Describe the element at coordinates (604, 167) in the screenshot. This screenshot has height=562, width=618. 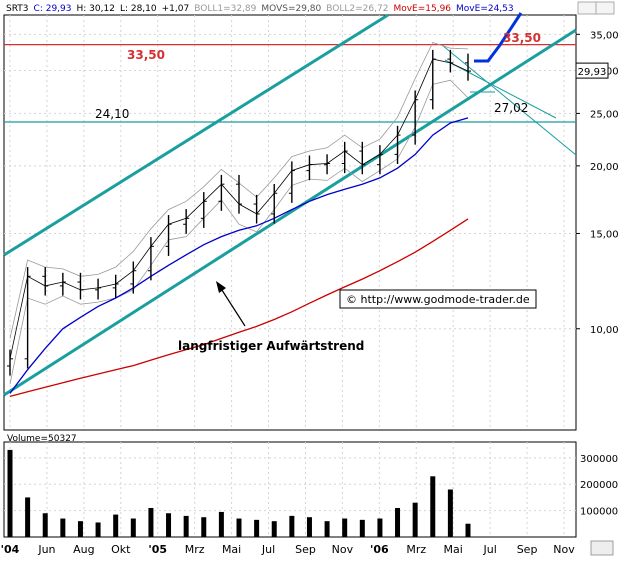
I see `y-tick-label: 20,00` at that location.